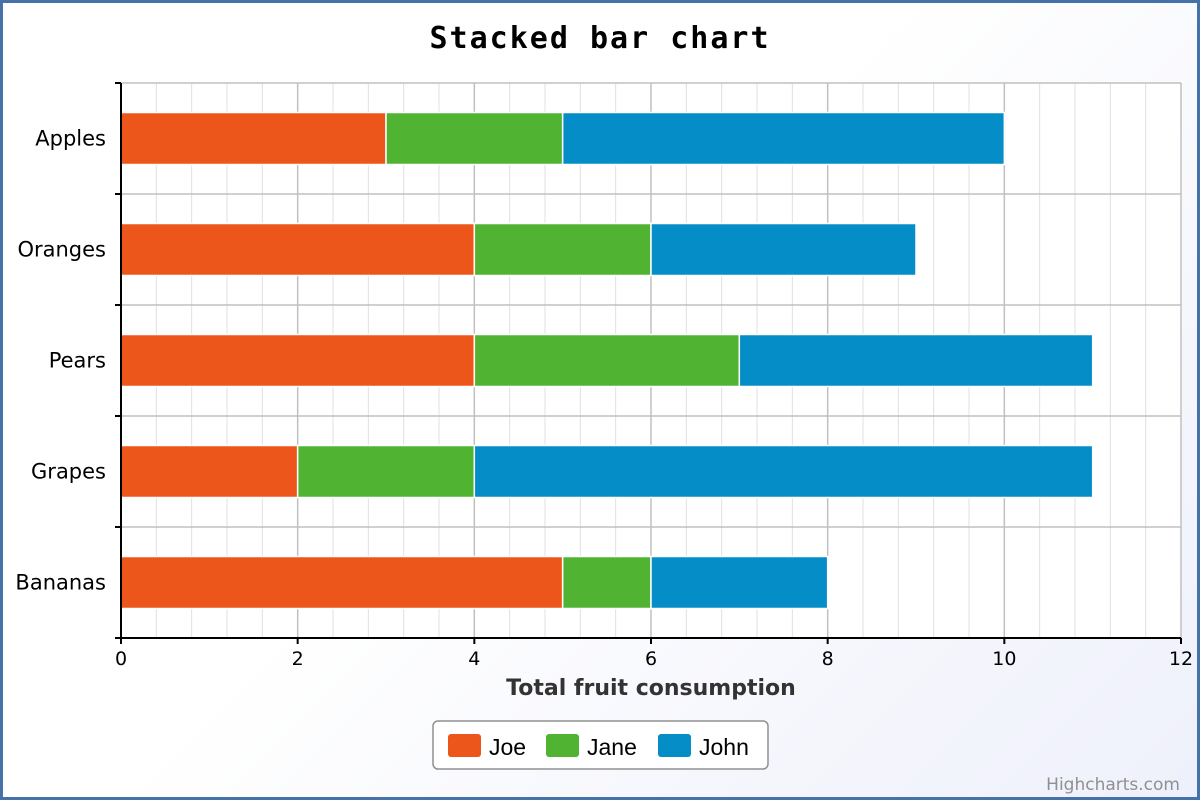 The height and width of the screenshot is (800, 1200). Describe the element at coordinates (61, 250) in the screenshot. I see `category-label-oranges: Oranges` at that location.